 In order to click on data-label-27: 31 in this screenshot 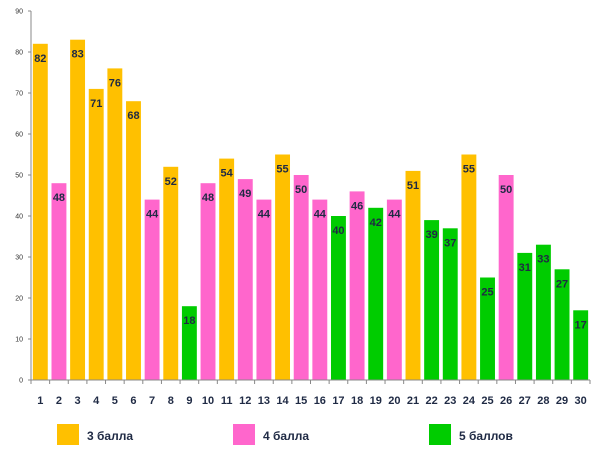, I will do `click(525, 268)`.